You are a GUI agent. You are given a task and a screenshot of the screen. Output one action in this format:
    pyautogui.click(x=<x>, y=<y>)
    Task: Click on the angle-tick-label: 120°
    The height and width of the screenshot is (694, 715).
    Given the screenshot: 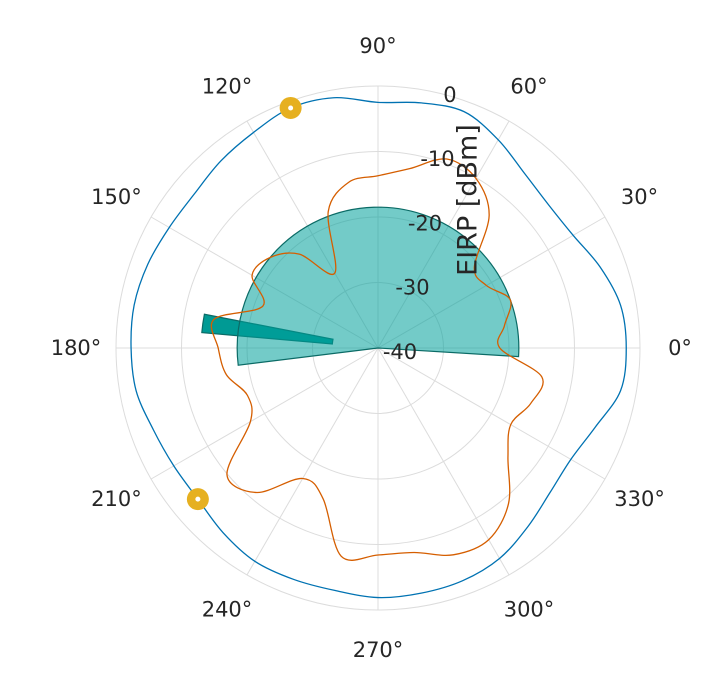 What is the action you would take?
    pyautogui.click(x=227, y=86)
    